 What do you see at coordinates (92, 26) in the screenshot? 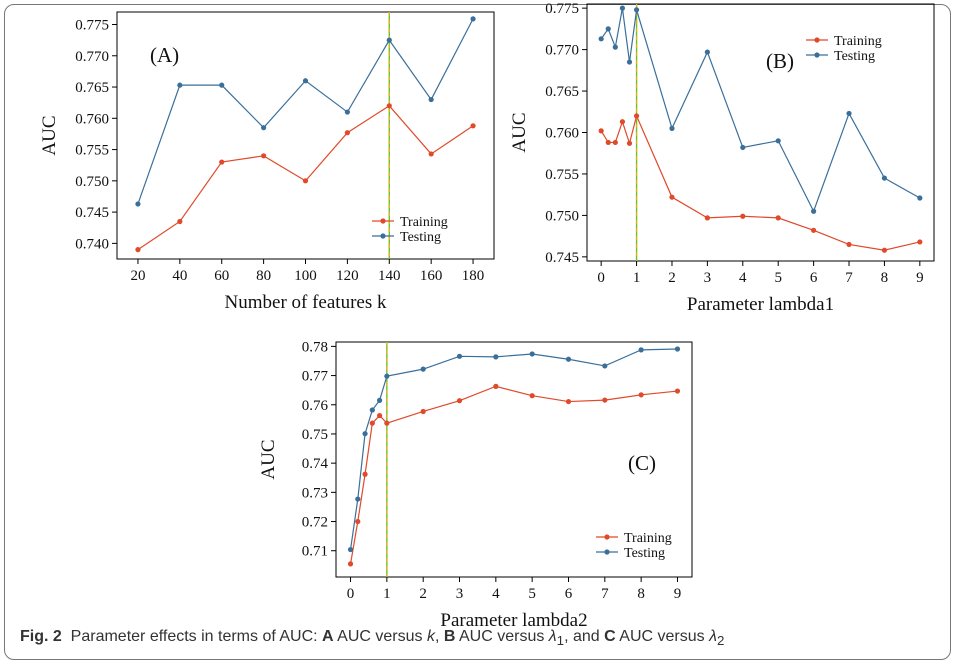
I see `y-tick-label: 0.775` at bounding box center [92, 26].